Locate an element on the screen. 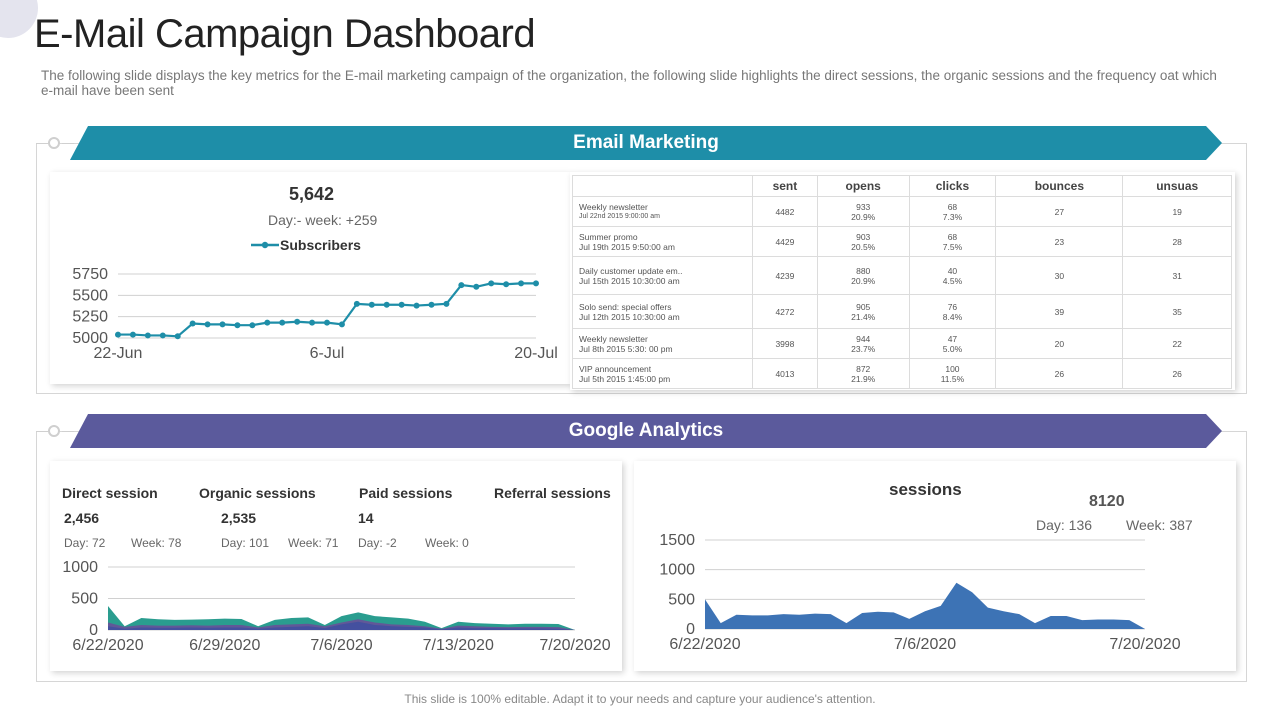  clicks-value: 40 is located at coordinates (952, 270).